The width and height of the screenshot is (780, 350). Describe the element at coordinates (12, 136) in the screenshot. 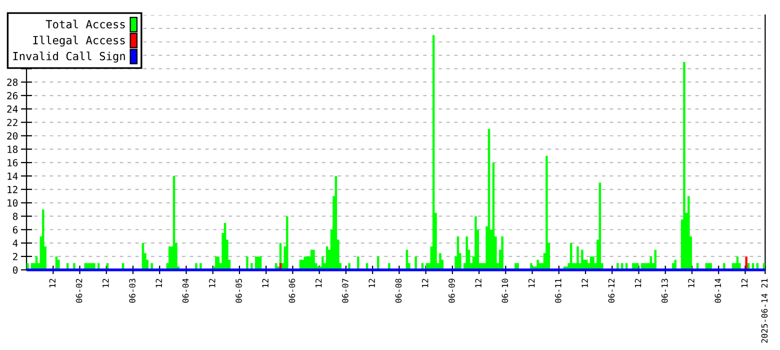

I see `y-tick-label: 20` at that location.